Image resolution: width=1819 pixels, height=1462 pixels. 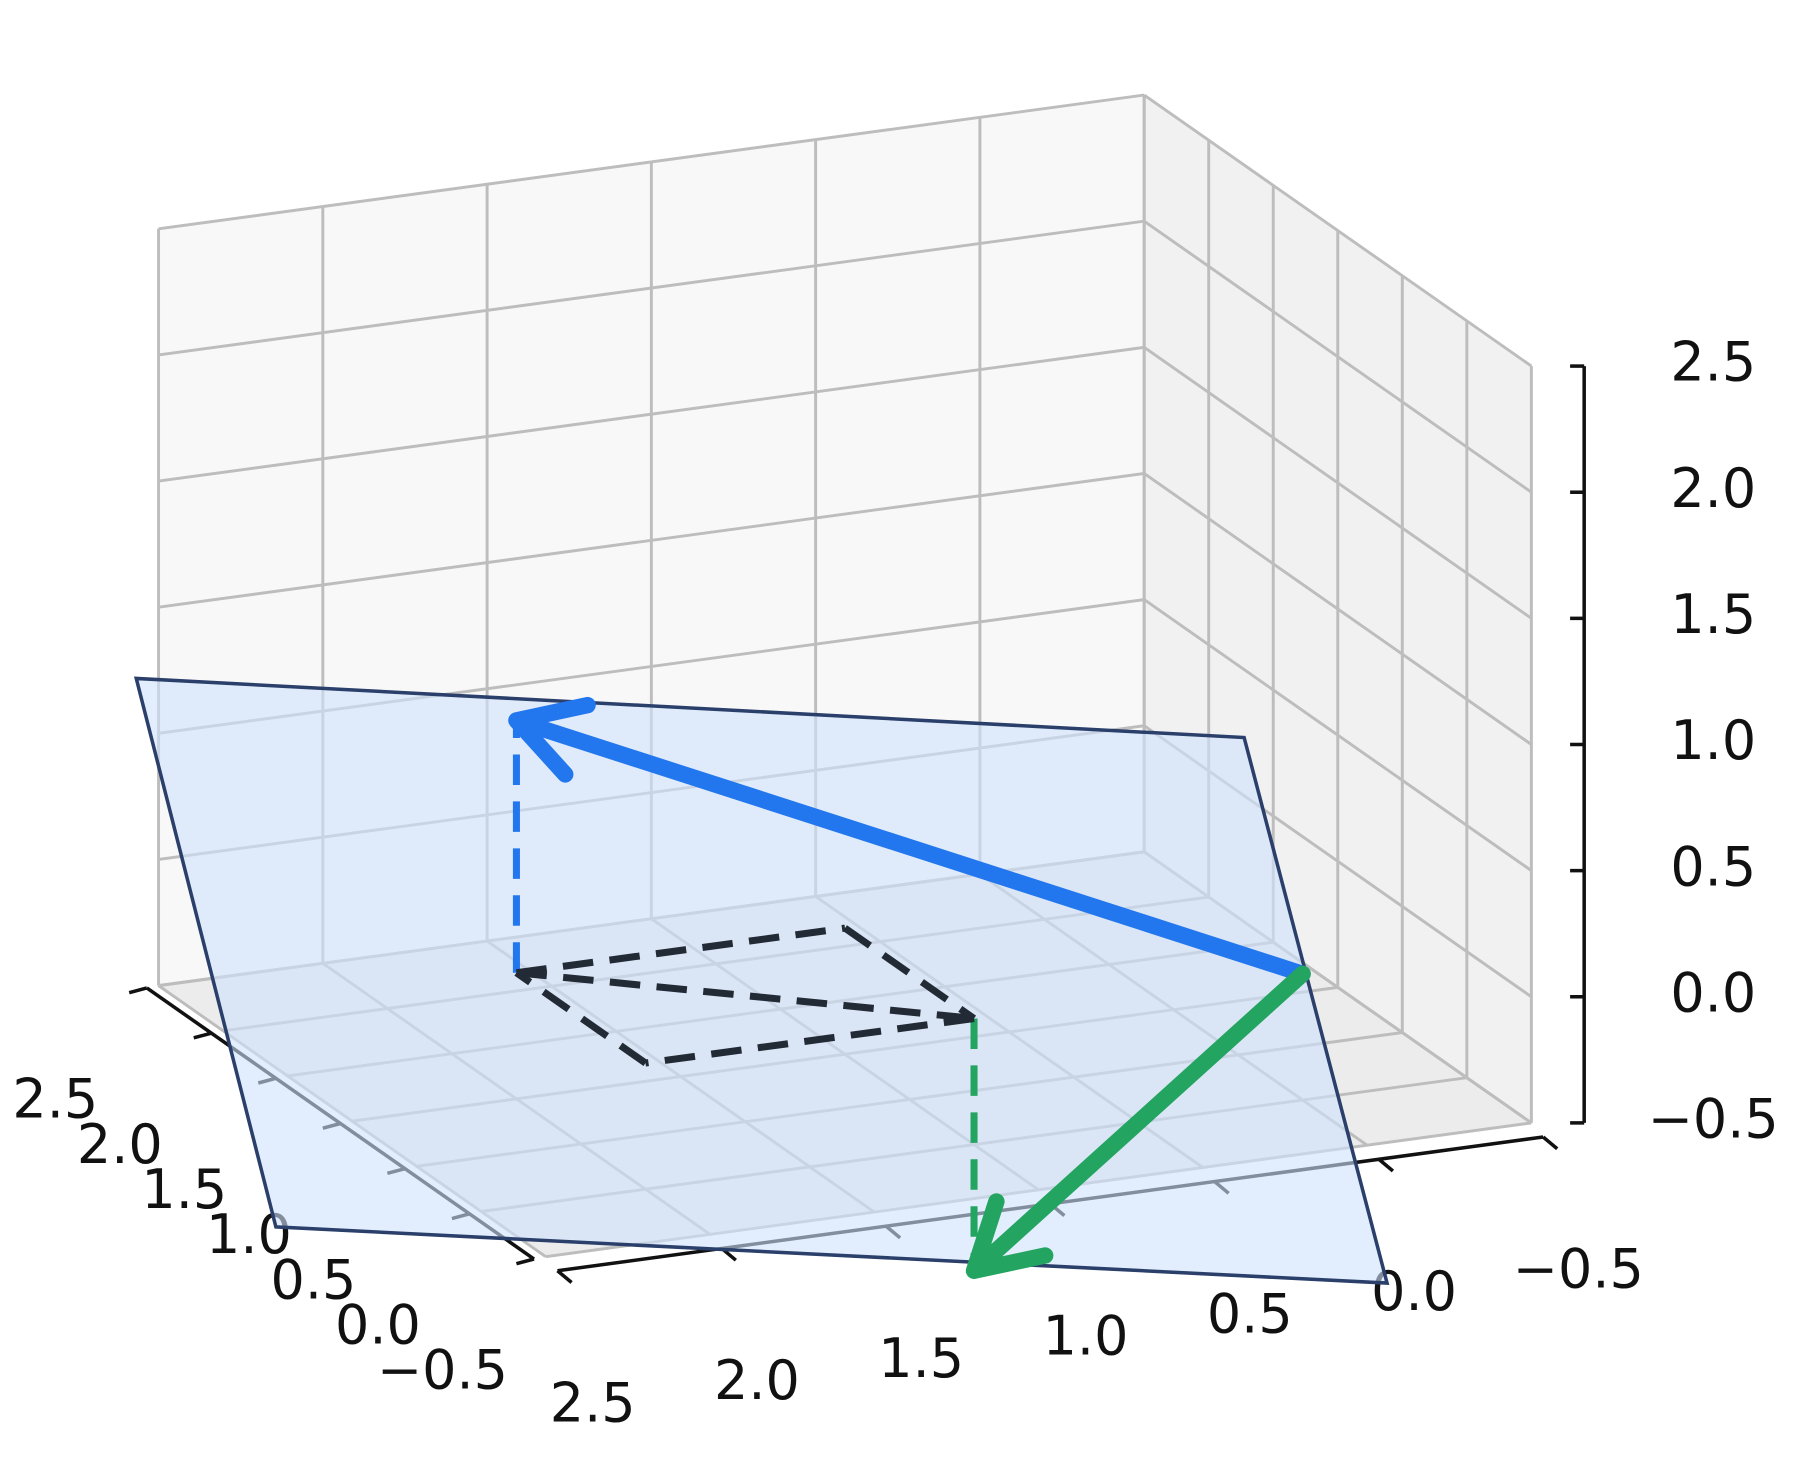 I want to click on z-tick-label: 0.5, so click(x=1713, y=866).